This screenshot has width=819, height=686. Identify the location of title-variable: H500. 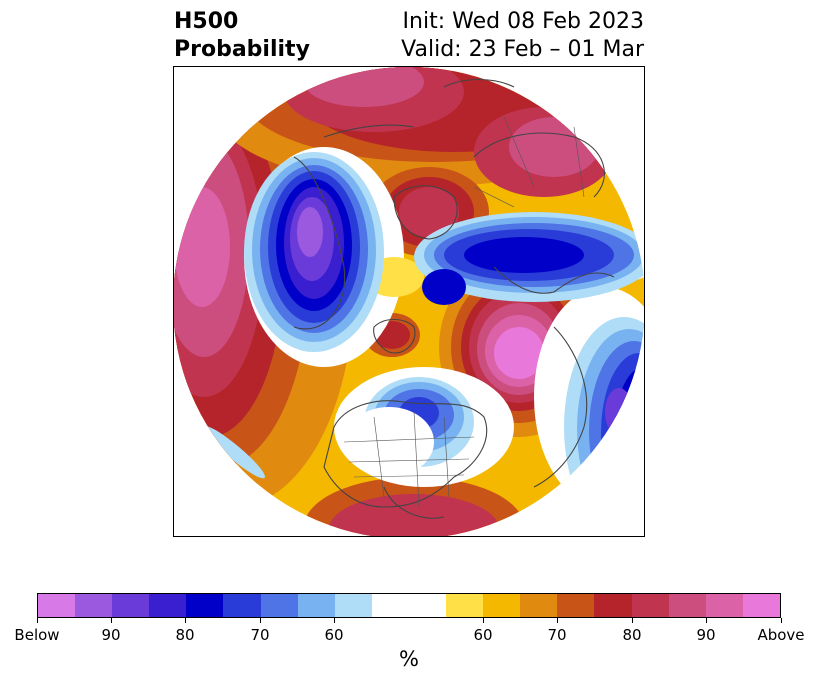
(206, 21).